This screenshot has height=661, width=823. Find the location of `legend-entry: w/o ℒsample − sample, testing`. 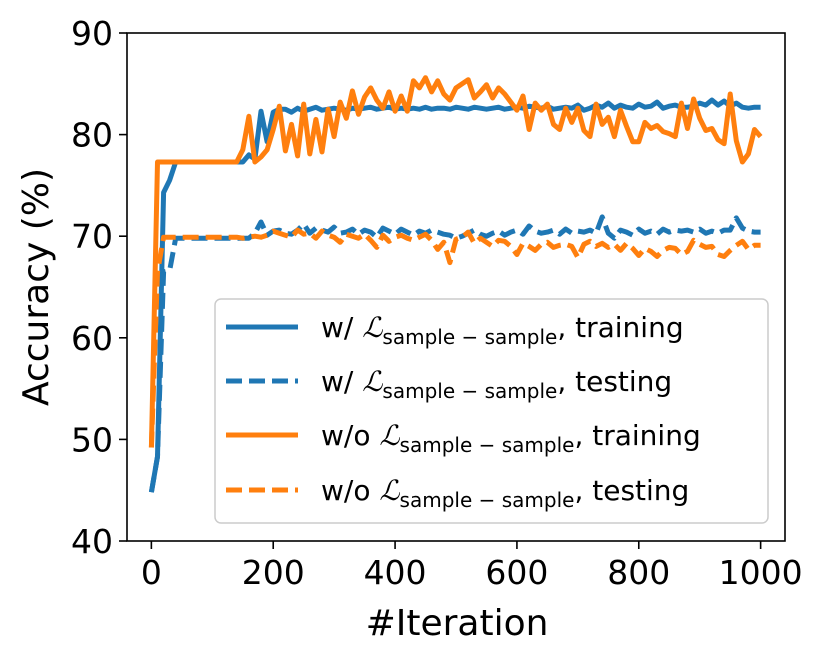

legend-entry: w/o ℒsample − sample, testing is located at coordinates (505, 493).